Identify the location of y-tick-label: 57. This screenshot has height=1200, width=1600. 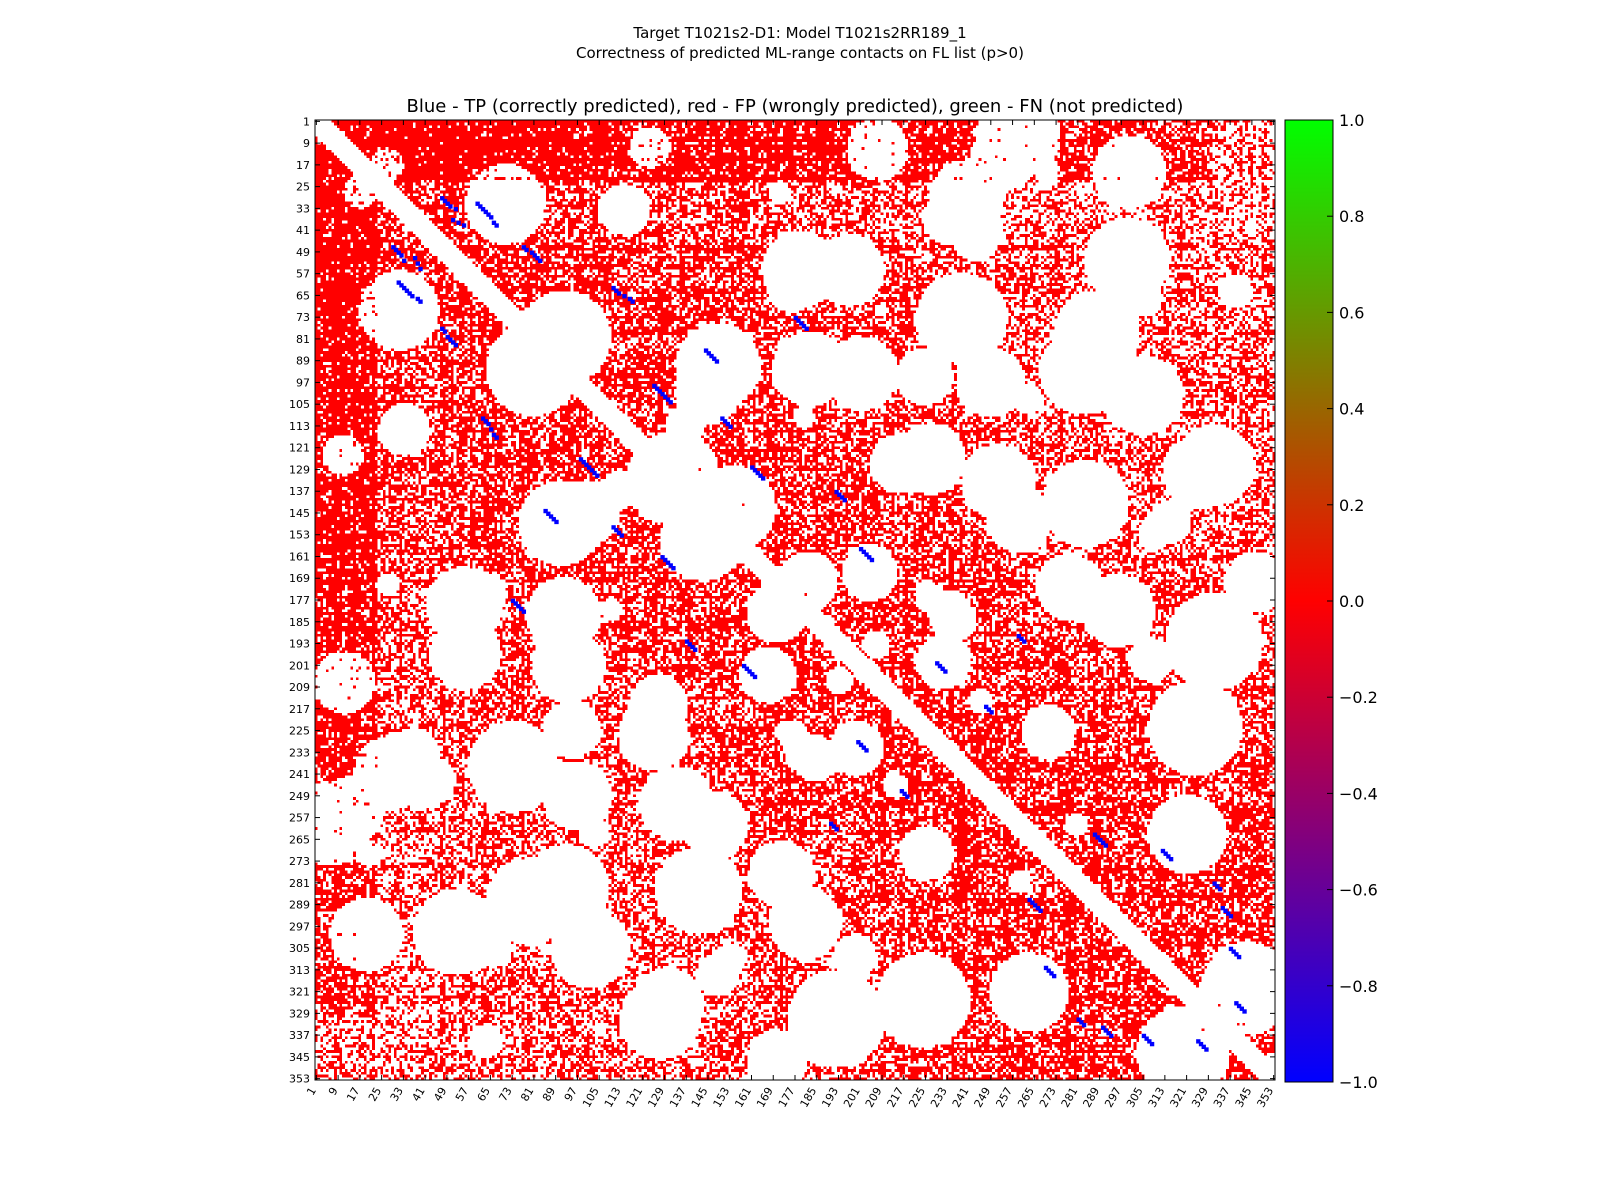
(303, 274).